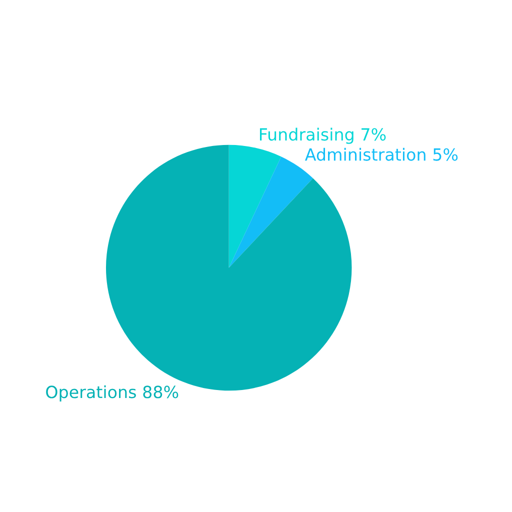  Describe the element at coordinates (112, 393) in the screenshot. I see `slice-label: Operations 88%` at that location.